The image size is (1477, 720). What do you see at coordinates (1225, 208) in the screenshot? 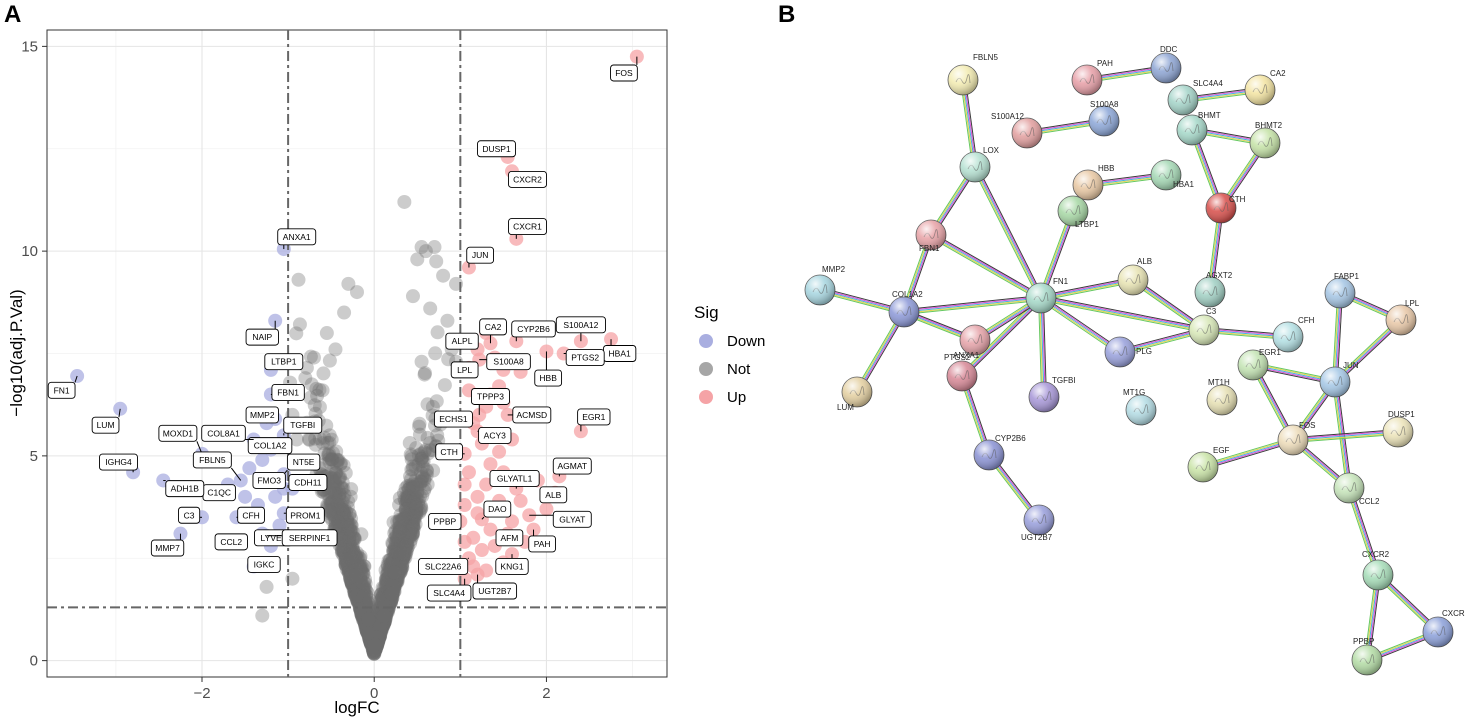
I see `network-node: CTH` at bounding box center [1225, 208].